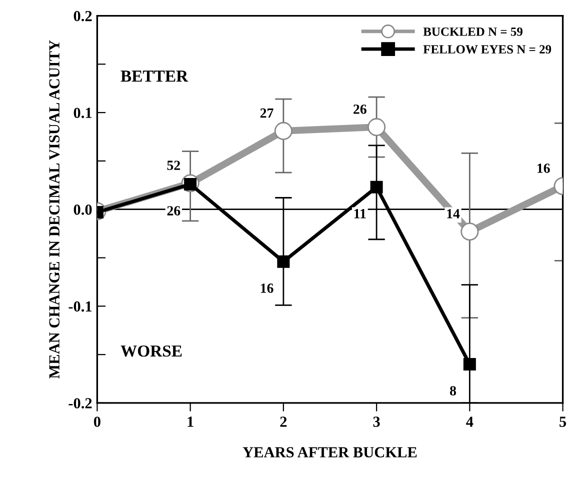 This screenshot has width=582, height=478. What do you see at coordinates (97, 421) in the screenshot?
I see `x-tick-label: 0` at bounding box center [97, 421].